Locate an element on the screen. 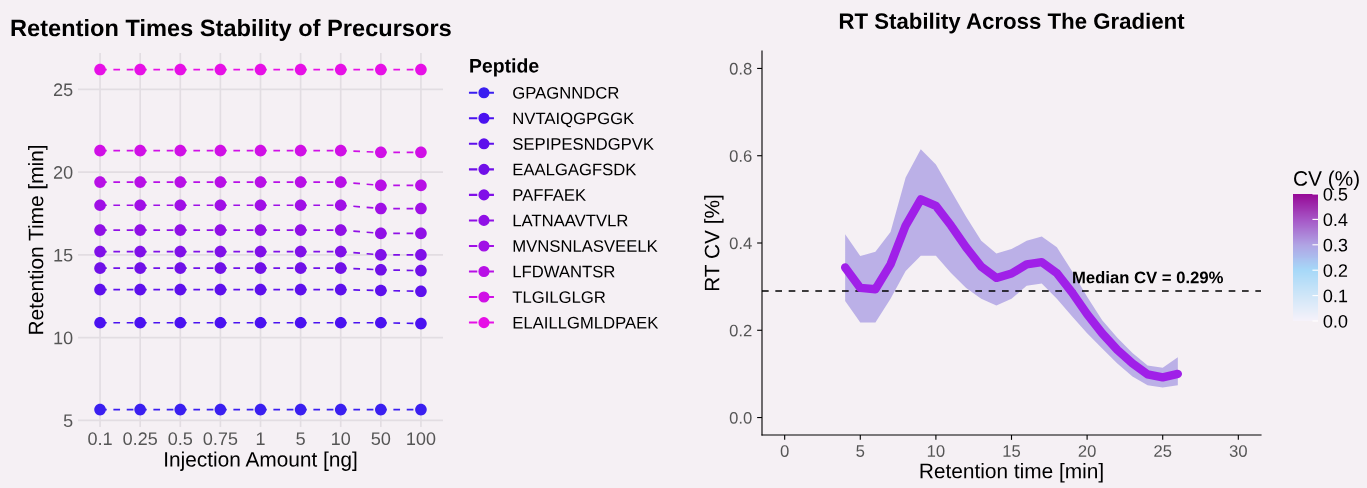 The image size is (1367, 488). x-tick-label: 15 is located at coordinates (1012, 451).